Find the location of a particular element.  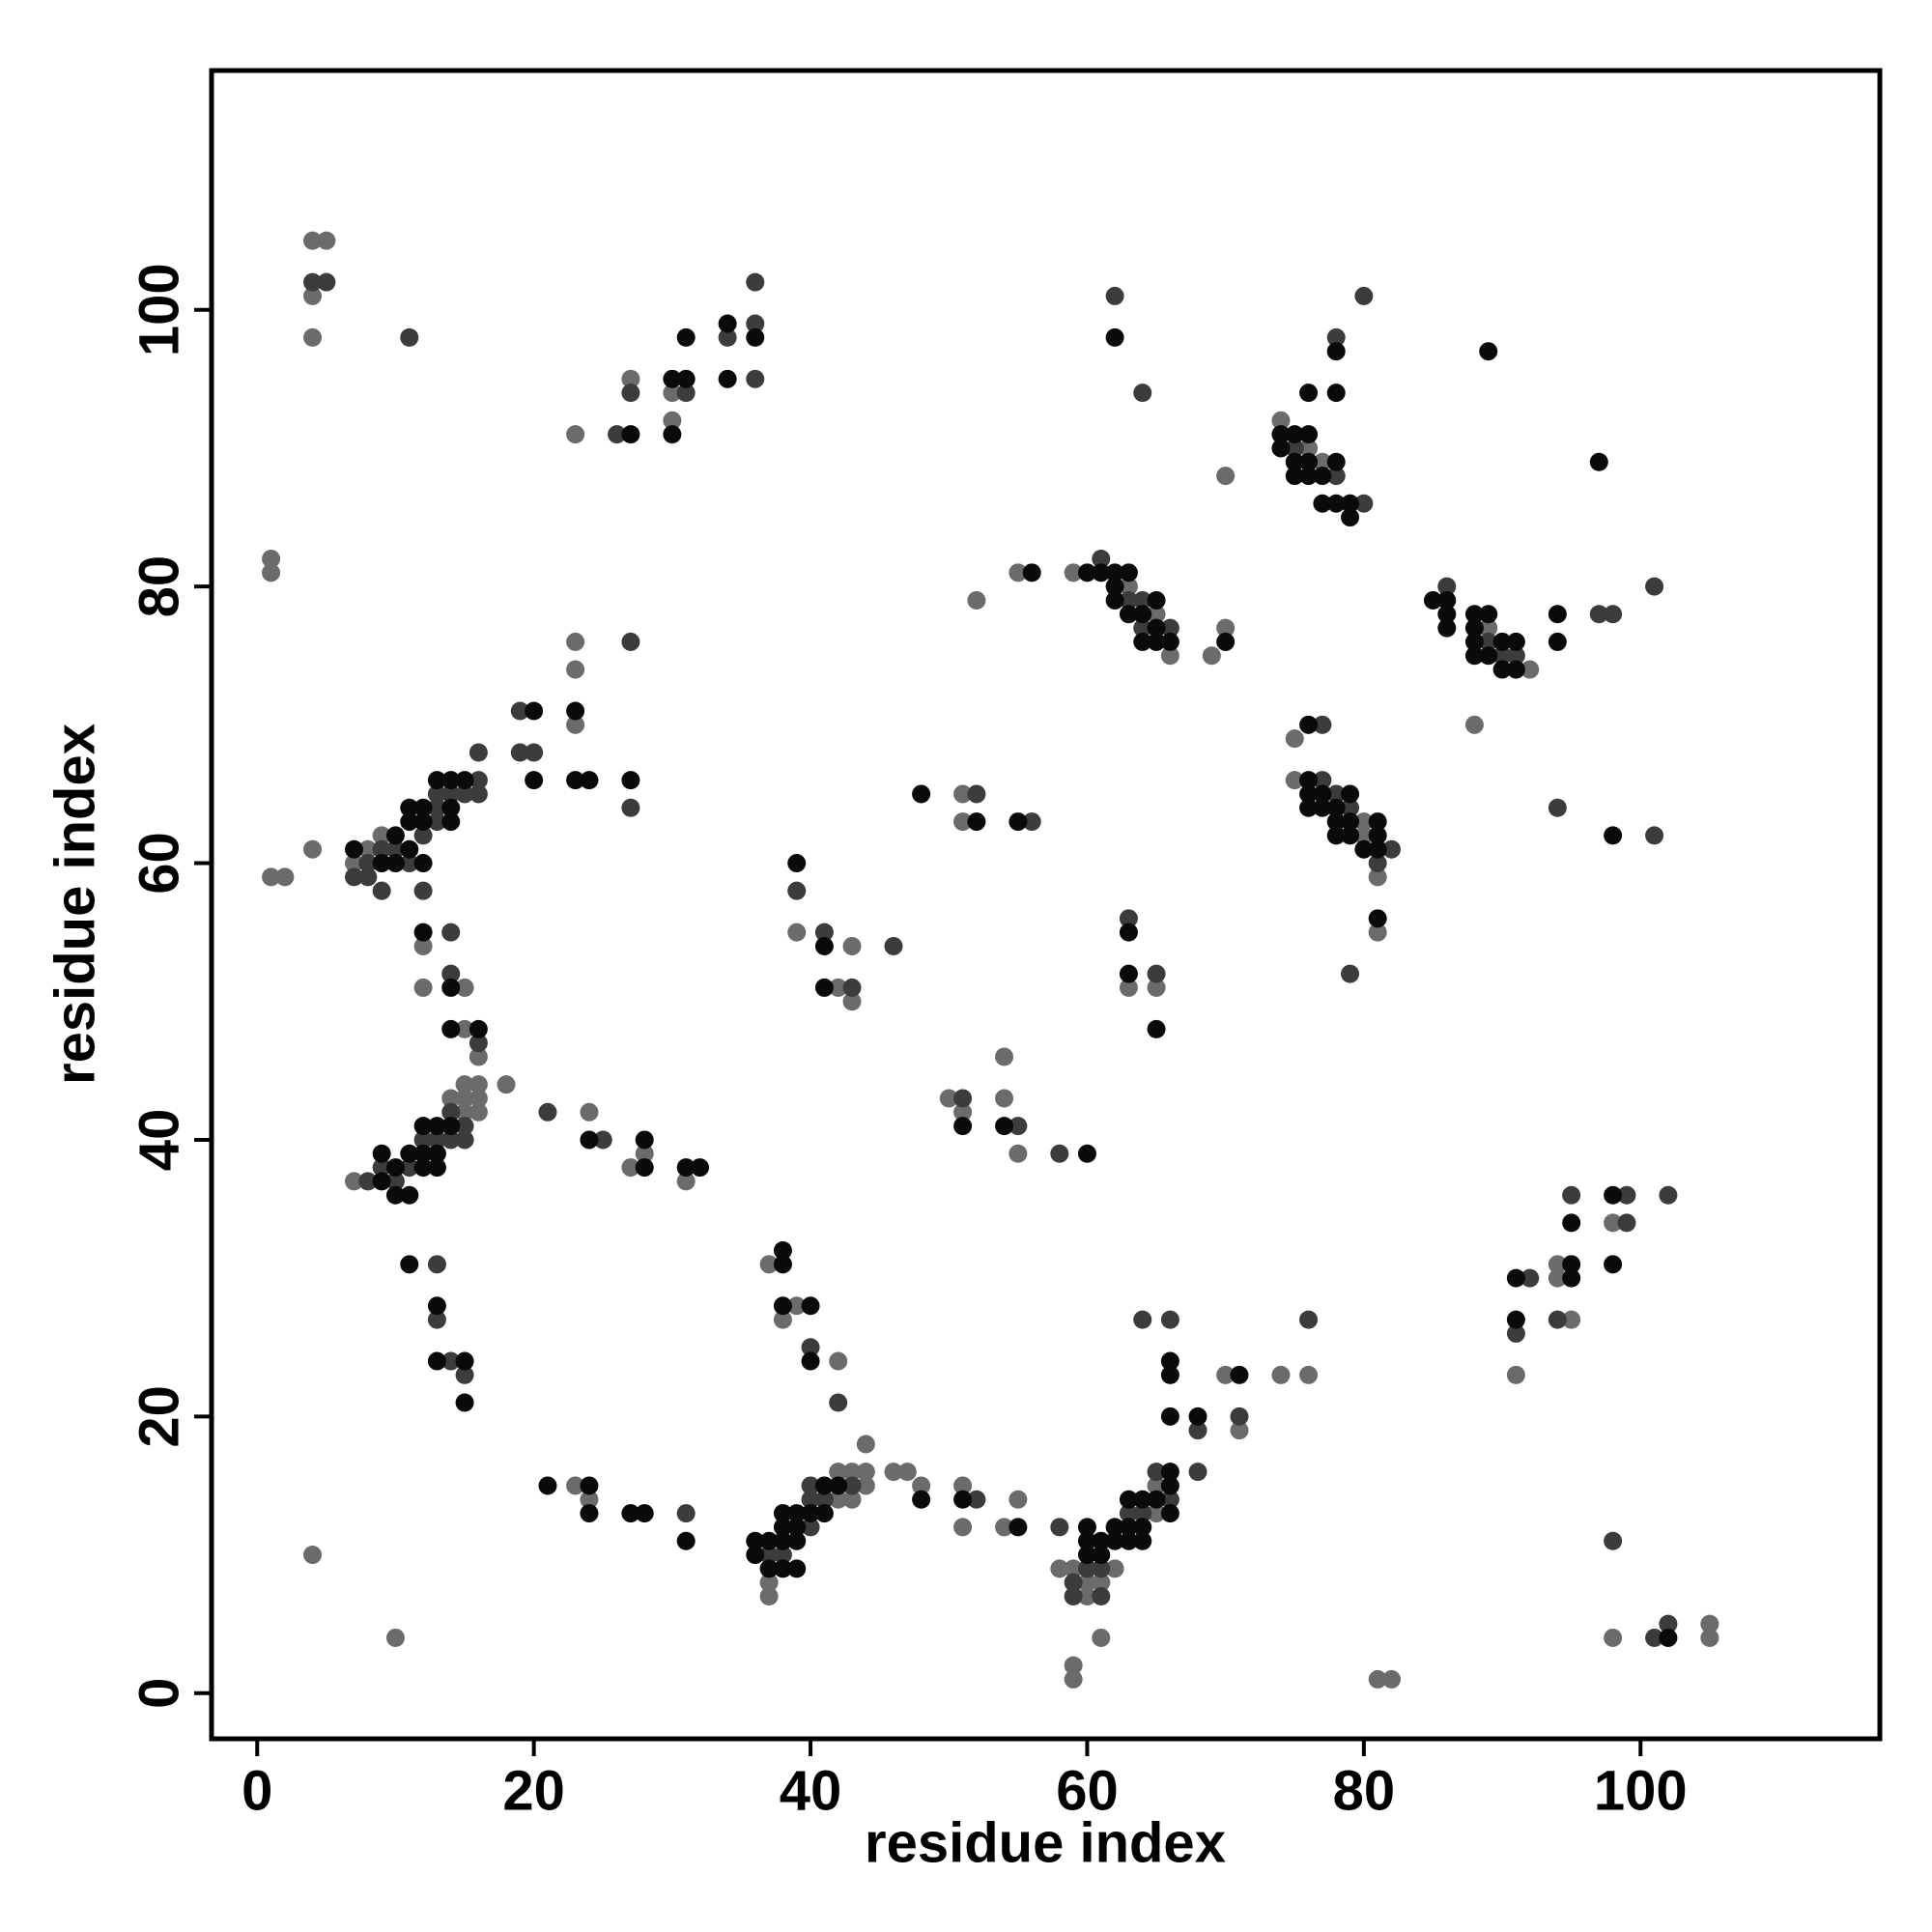

x-tick-label: 0 is located at coordinates (257, 1790).